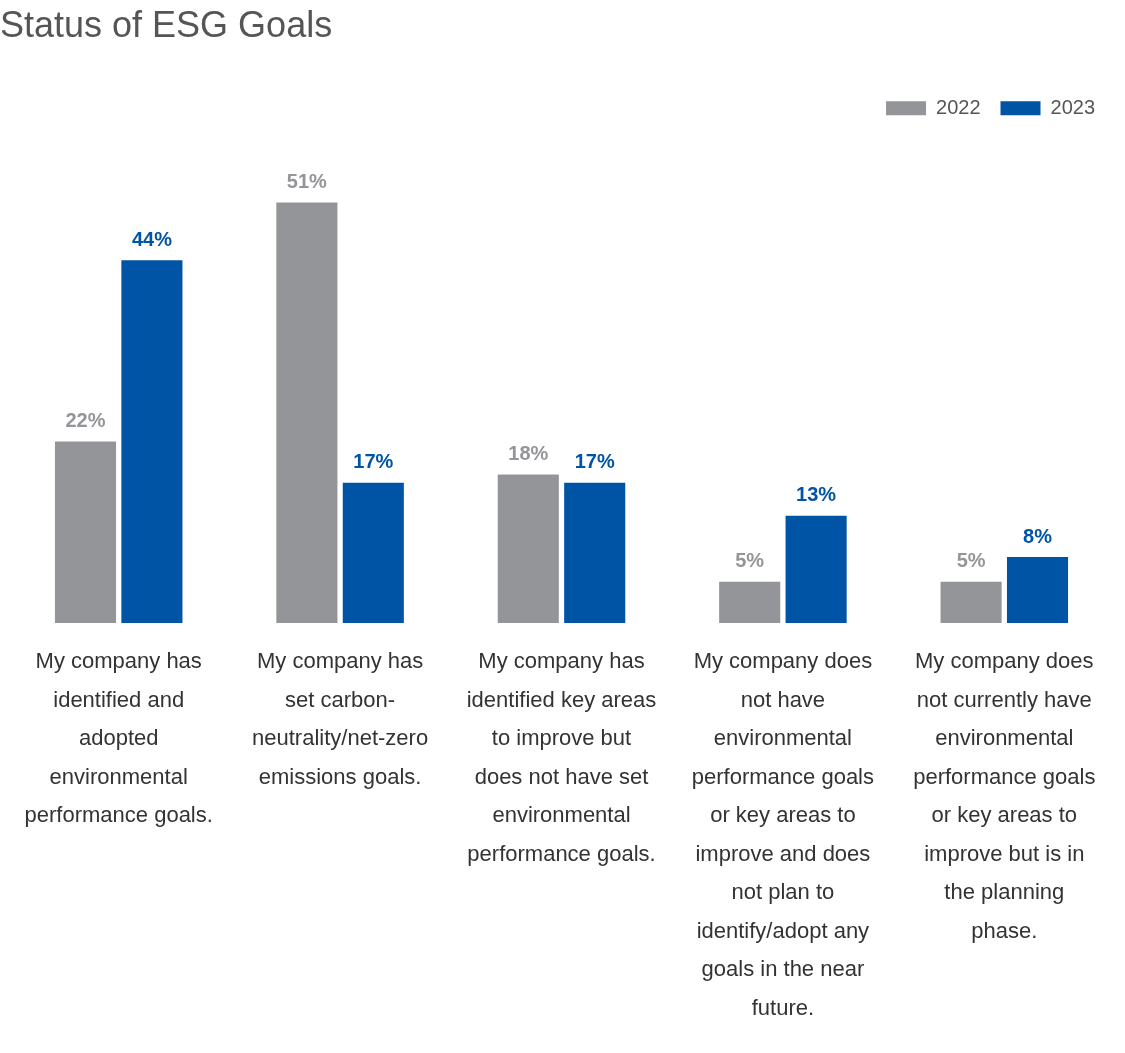 This screenshot has width=1125, height=1053. What do you see at coordinates (783, 834) in the screenshot?
I see `category-label: My company does not have environmental performance goals or key areas to improve and does not plan to identify/adopt any goals in the near future.` at bounding box center [783, 834].